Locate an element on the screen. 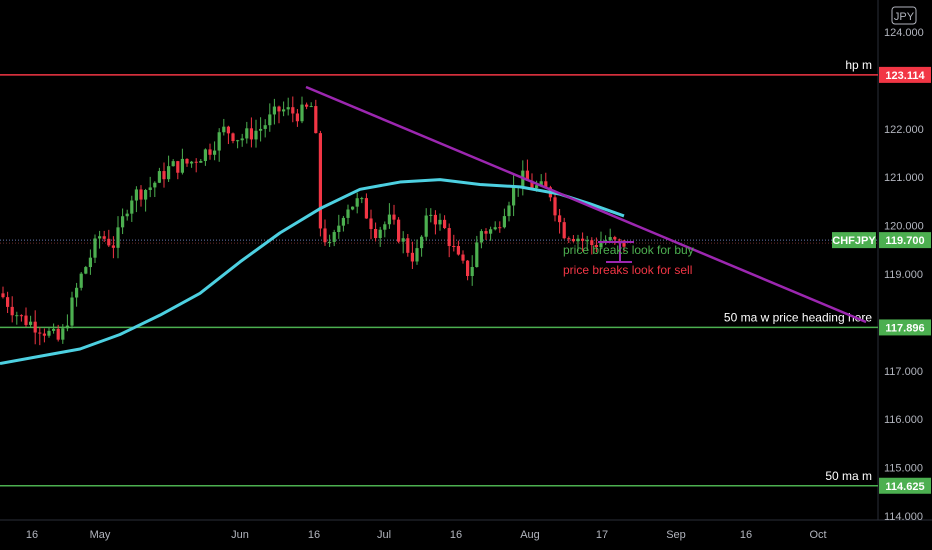 This screenshot has height=550, width=932. x-tick-label-8: Sep is located at coordinates (676, 535).